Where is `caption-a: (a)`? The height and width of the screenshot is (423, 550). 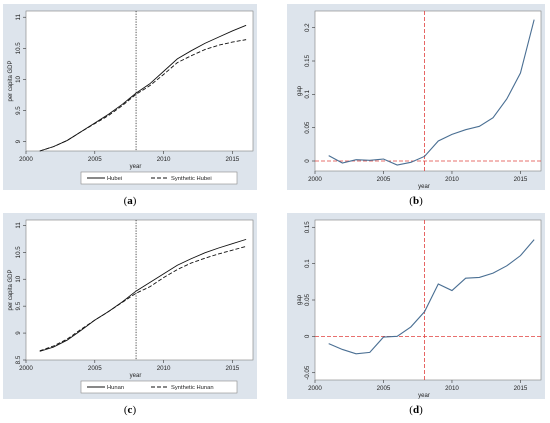 caption-a: (a) is located at coordinates (130, 201).